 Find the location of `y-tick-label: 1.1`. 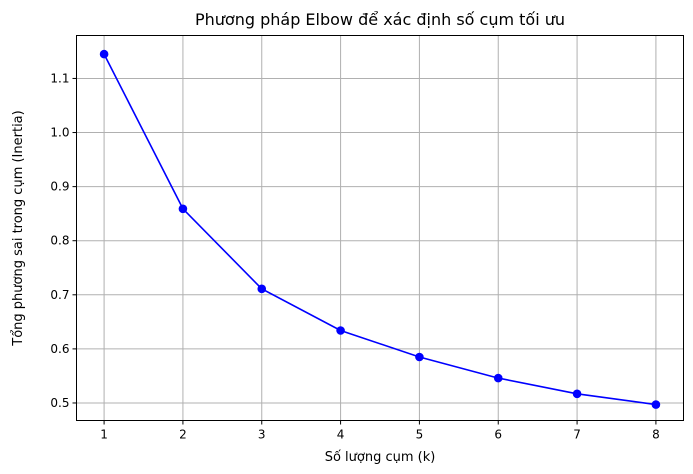

y-tick-label: 1.1 is located at coordinates (59, 78).